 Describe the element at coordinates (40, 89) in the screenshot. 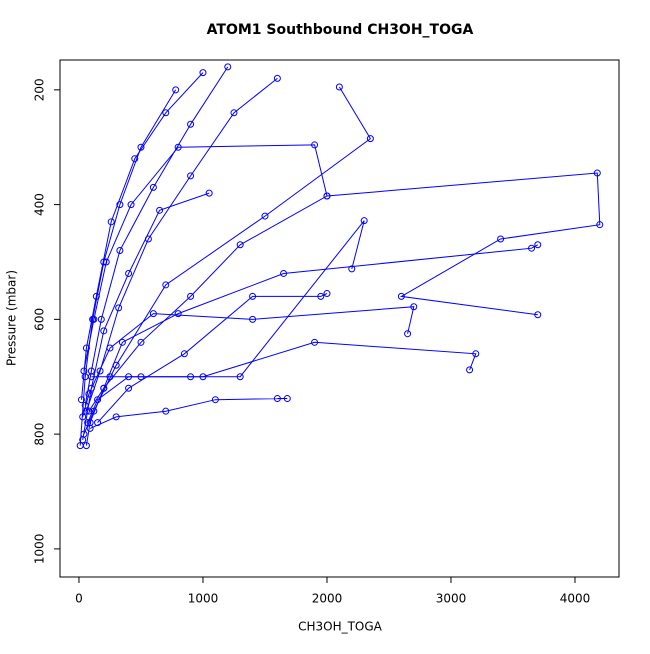

I see `y-tick-label: 200` at that location.